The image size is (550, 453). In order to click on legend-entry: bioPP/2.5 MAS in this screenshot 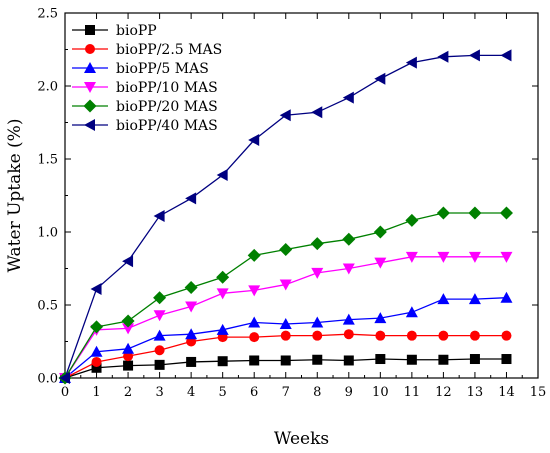, I will do `click(147, 50)`.